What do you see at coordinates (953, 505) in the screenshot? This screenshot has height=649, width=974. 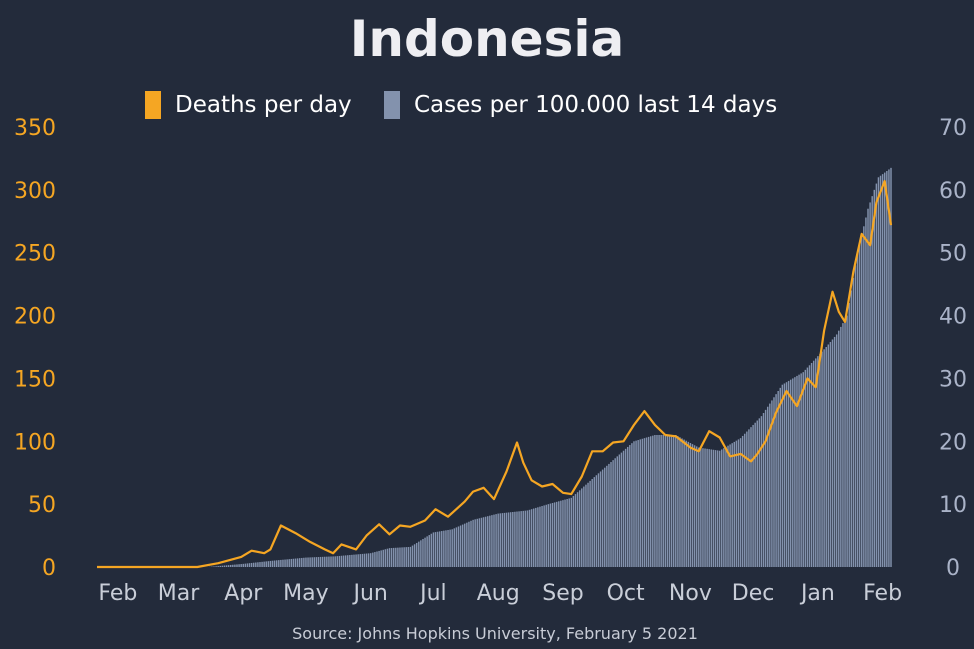 I see `right-tick-label: 10` at bounding box center [953, 505].